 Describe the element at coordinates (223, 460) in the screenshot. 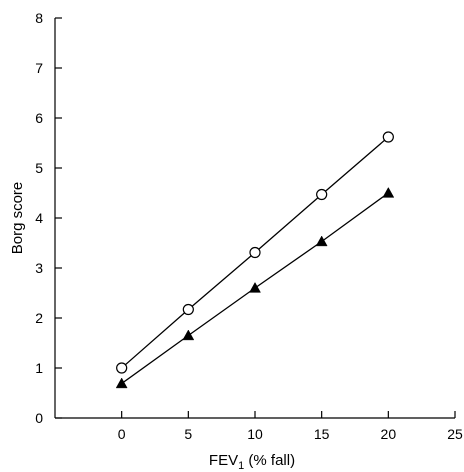

I see `x-axis-title-main: FEV` at that location.